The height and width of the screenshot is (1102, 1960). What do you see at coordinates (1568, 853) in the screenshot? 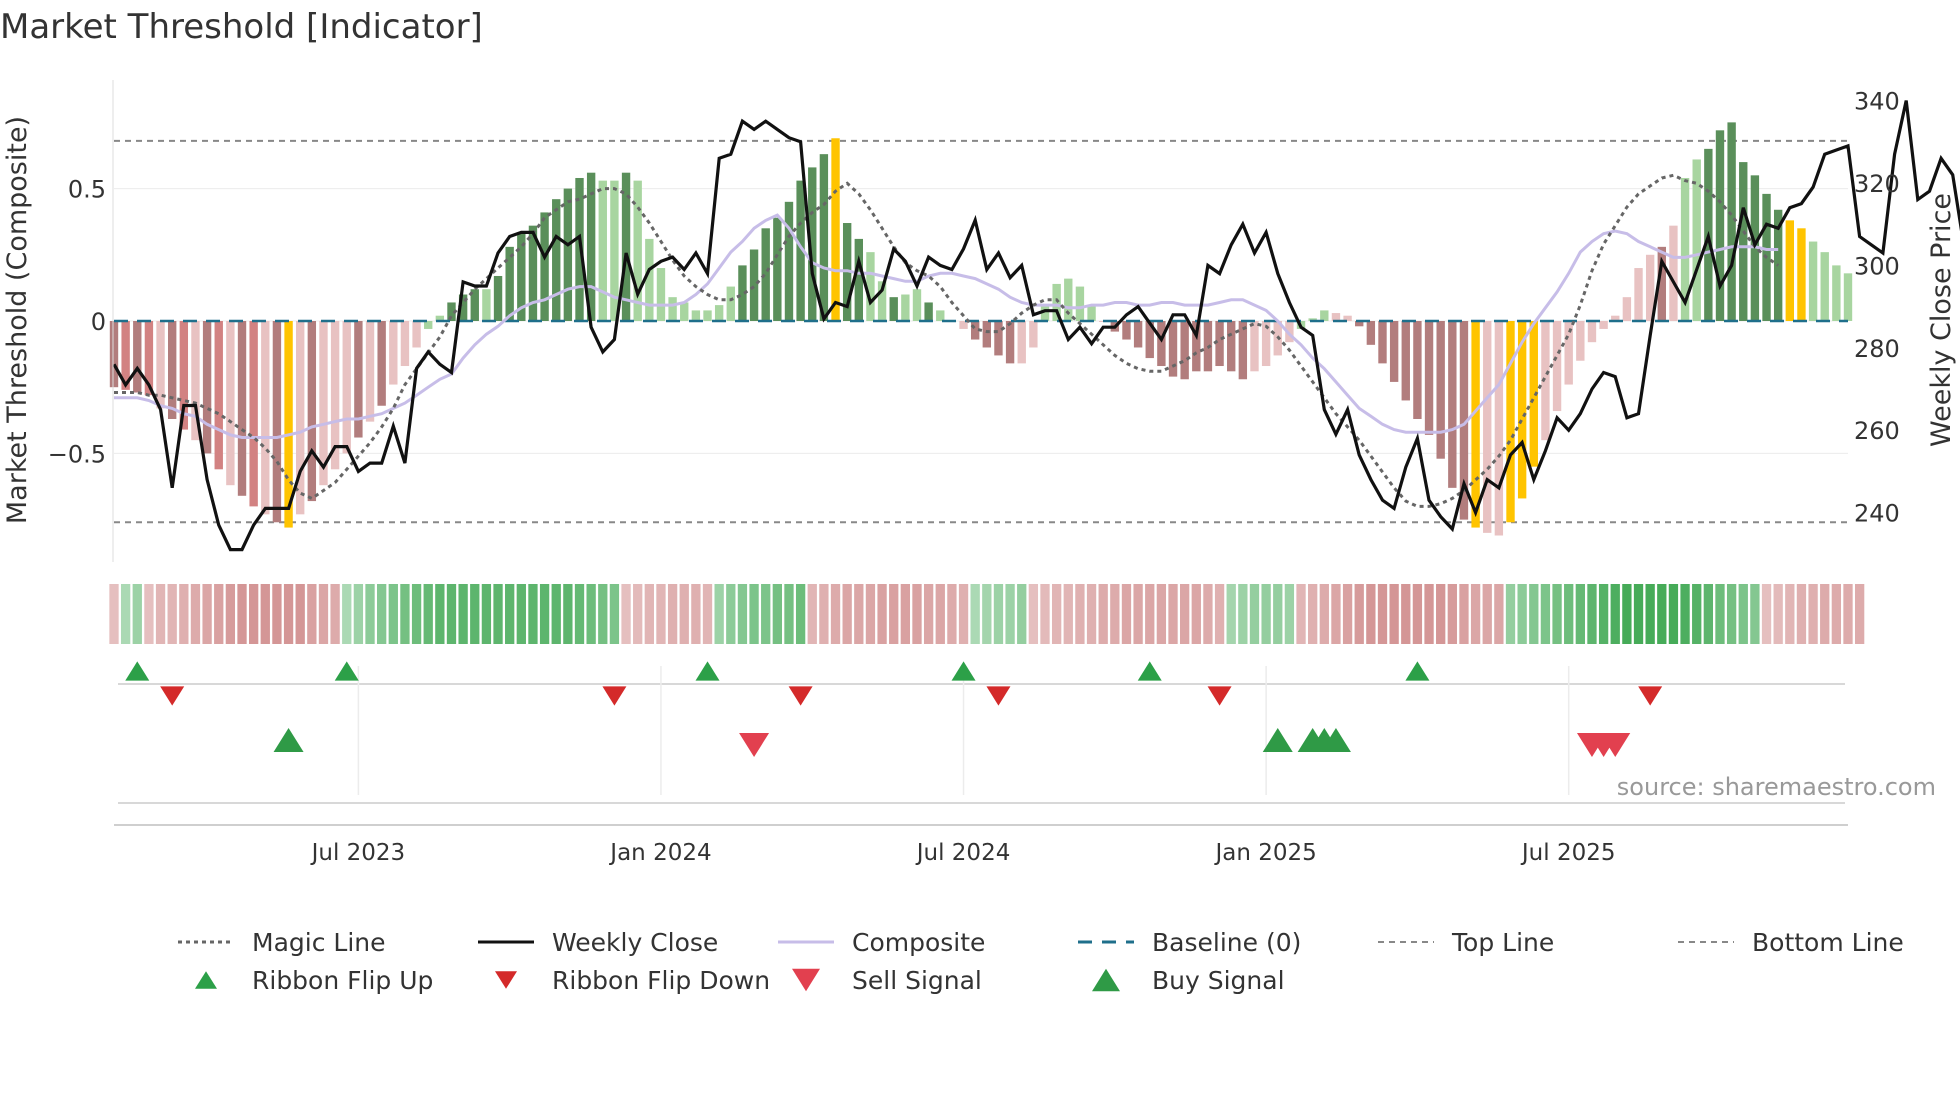
I see `x-tick-label: Jul 2025` at bounding box center [1568, 853].